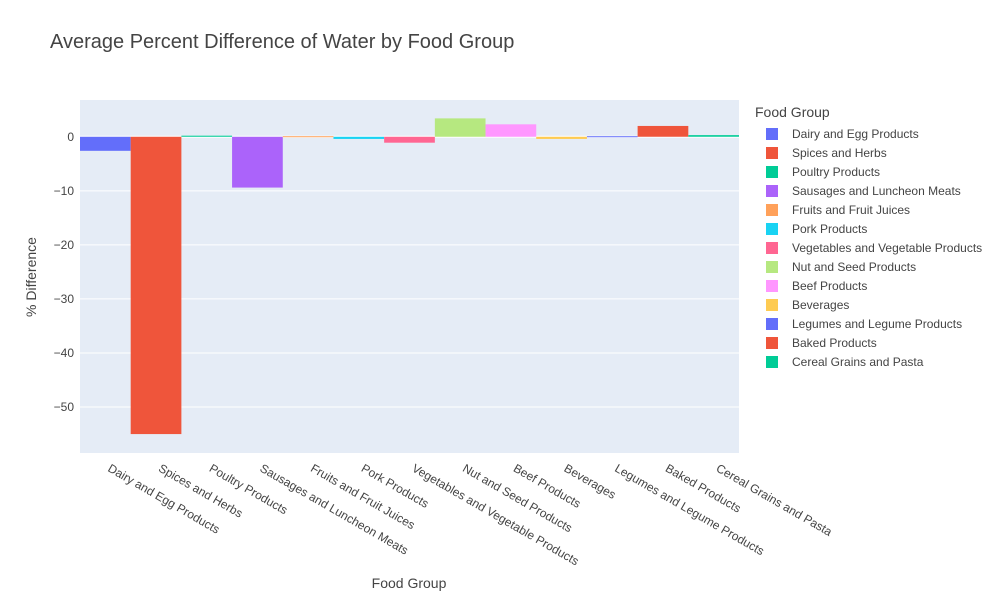  I want to click on legend-label: Beef Products, so click(830, 285).